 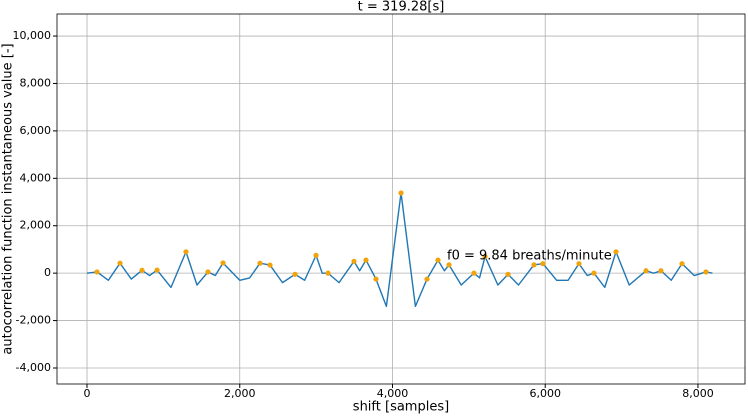 What do you see at coordinates (401, 7) in the screenshot?
I see `chart-title: t = 319.28[s]` at bounding box center [401, 7].